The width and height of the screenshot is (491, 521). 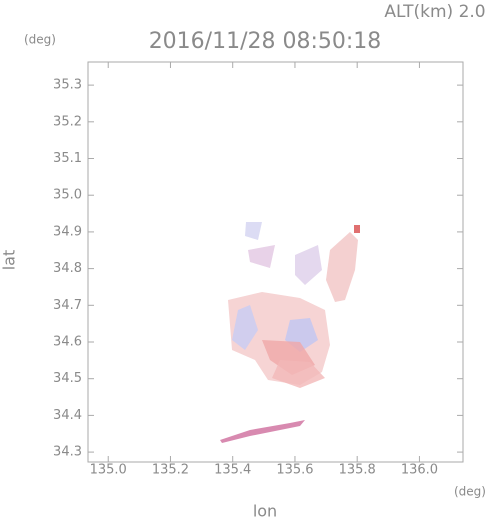 What do you see at coordinates (67, 378) in the screenshot?
I see `y-tick-label: 34.5` at bounding box center [67, 378].